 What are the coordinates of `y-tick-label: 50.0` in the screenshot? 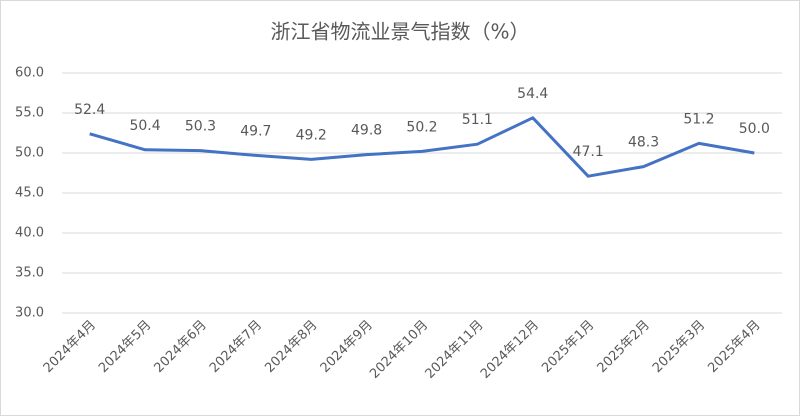 It's located at (29, 153).